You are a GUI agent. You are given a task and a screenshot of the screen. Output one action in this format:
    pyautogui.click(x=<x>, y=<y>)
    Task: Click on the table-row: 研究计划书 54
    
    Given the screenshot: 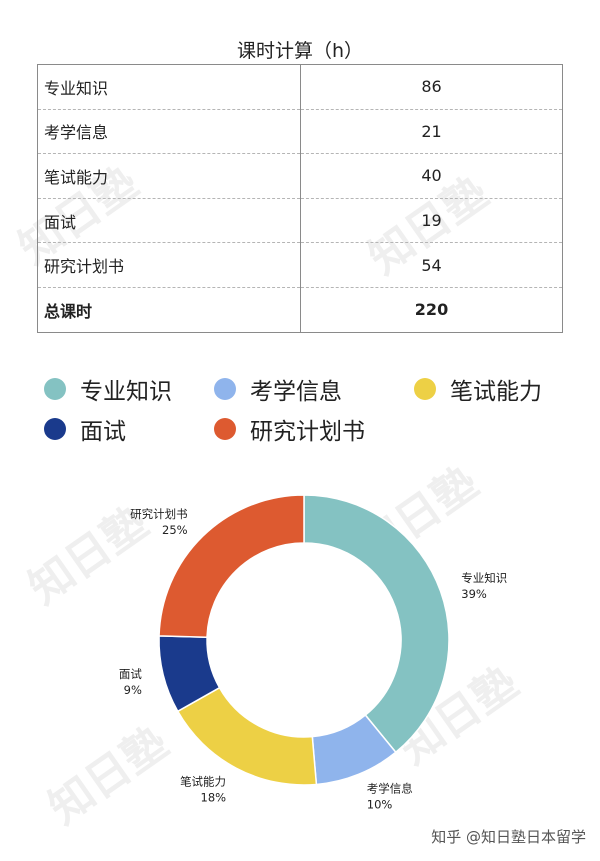 What is the action you would take?
    pyautogui.click(x=300, y=265)
    